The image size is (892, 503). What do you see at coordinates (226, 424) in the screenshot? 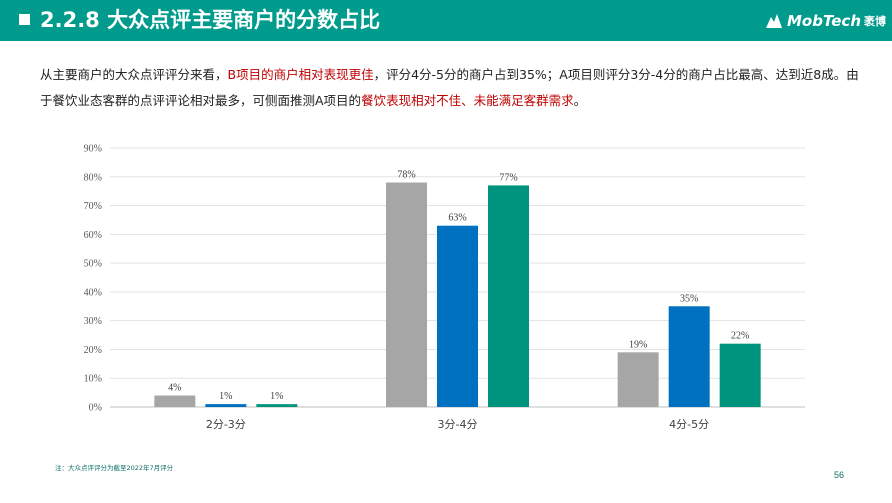
I see `x-category-label: 2分-3分` at bounding box center [226, 424].